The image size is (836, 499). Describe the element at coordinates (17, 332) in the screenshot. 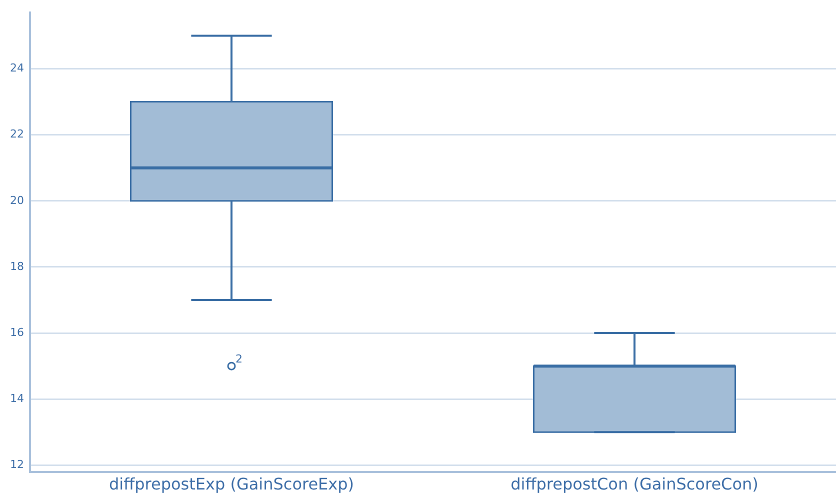

I see `y-tick-label: 16` at that location.